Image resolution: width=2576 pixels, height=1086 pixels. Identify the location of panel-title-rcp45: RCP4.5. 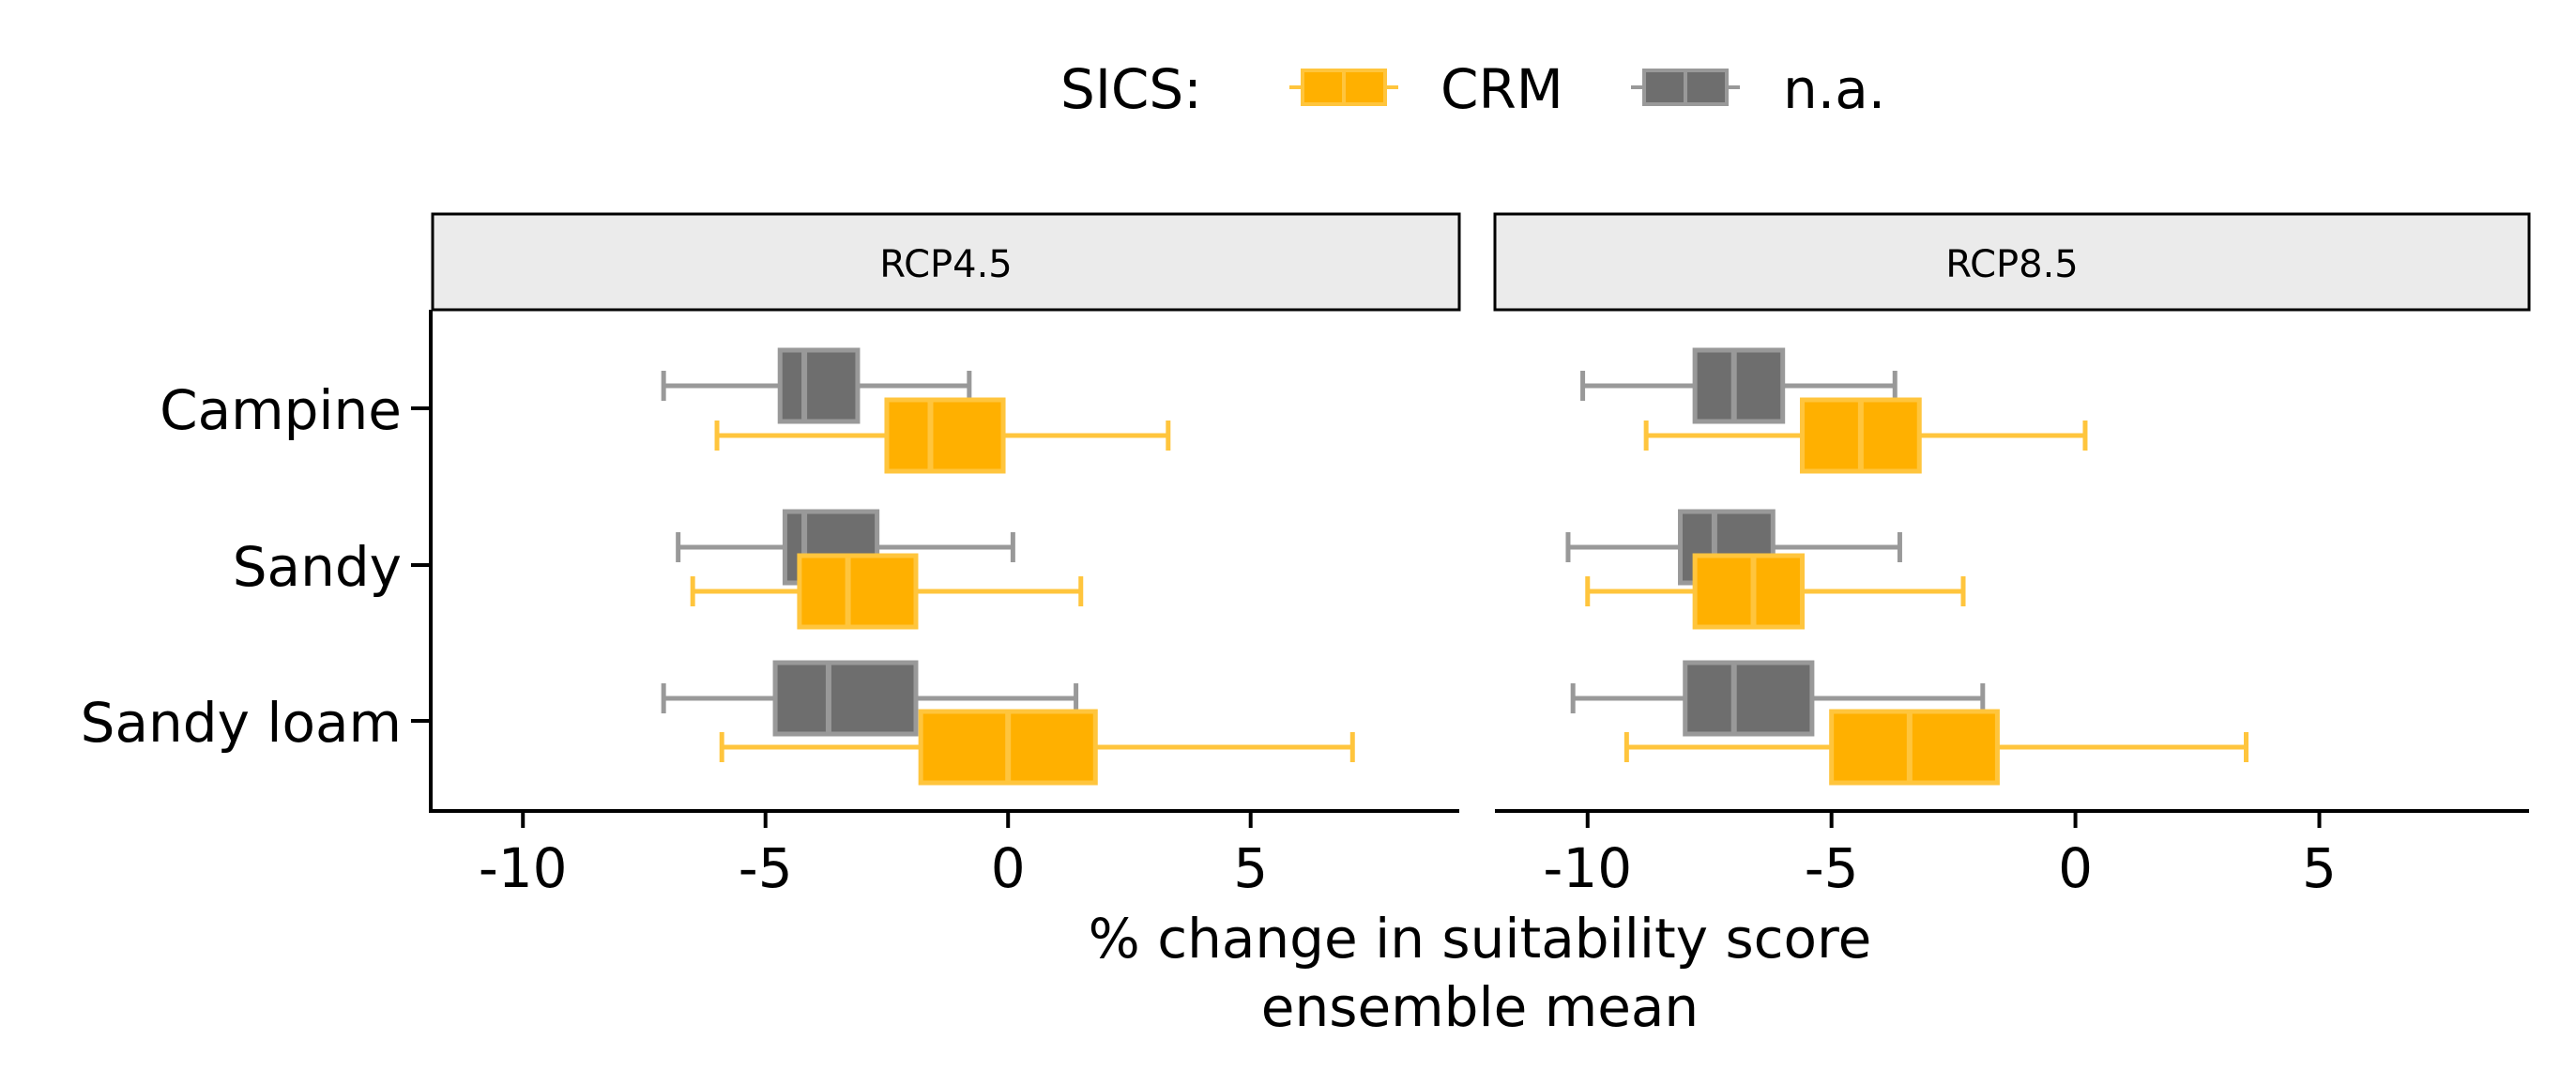
(945, 264).